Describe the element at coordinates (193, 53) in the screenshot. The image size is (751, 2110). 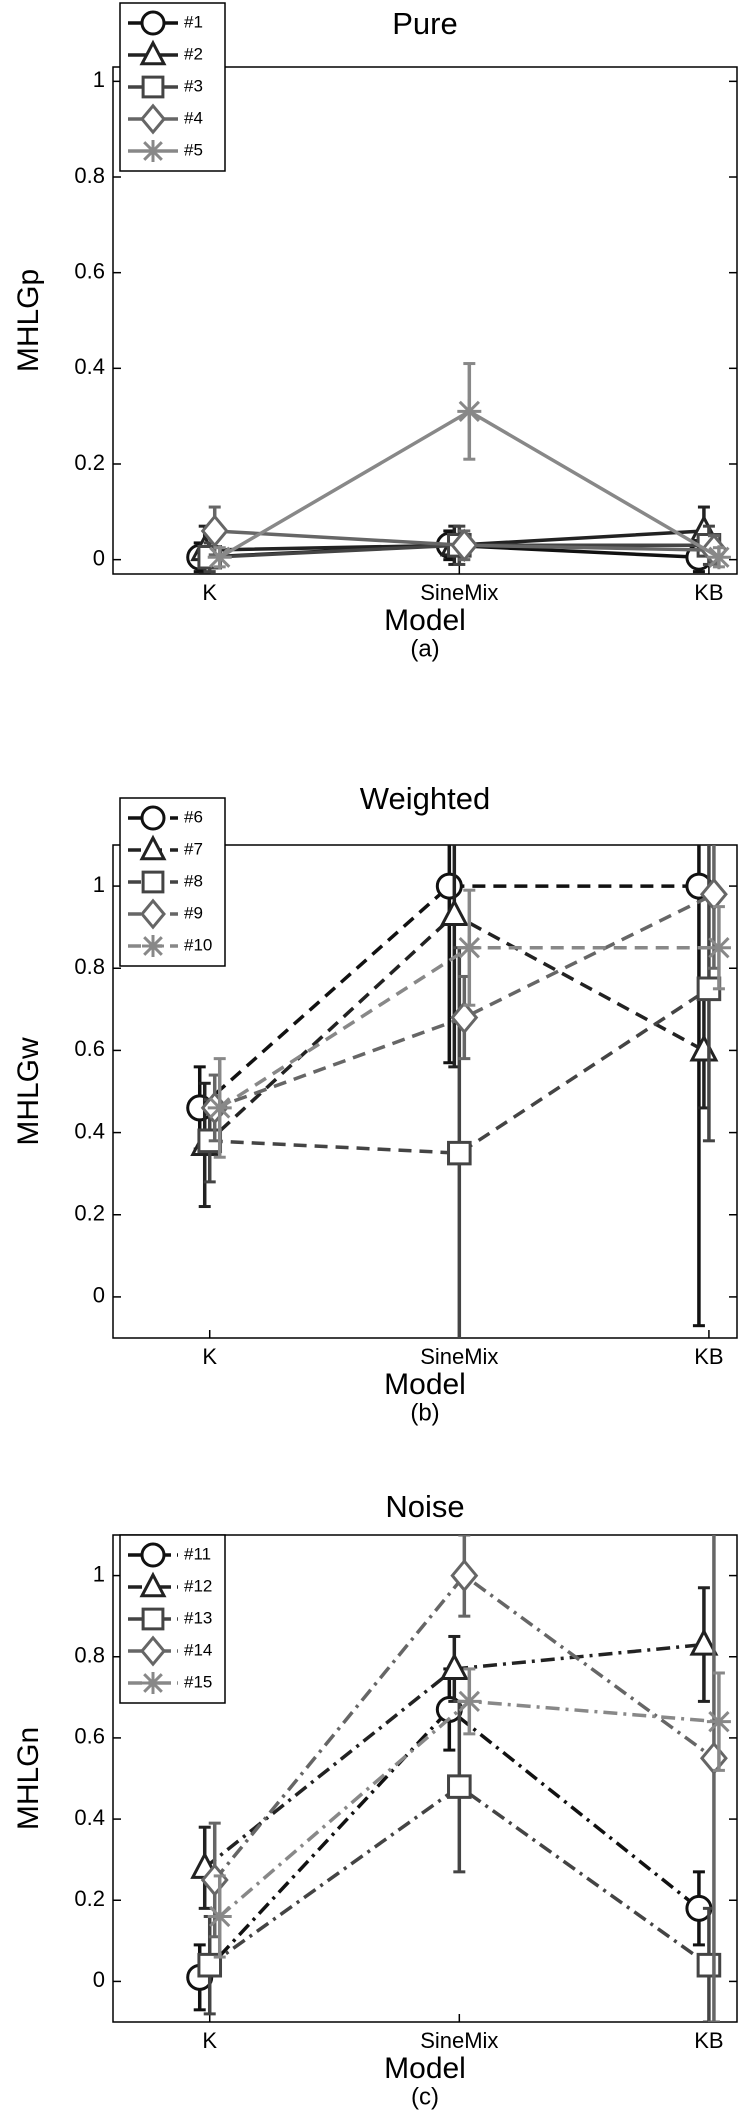
I see `legend-label: #2` at that location.